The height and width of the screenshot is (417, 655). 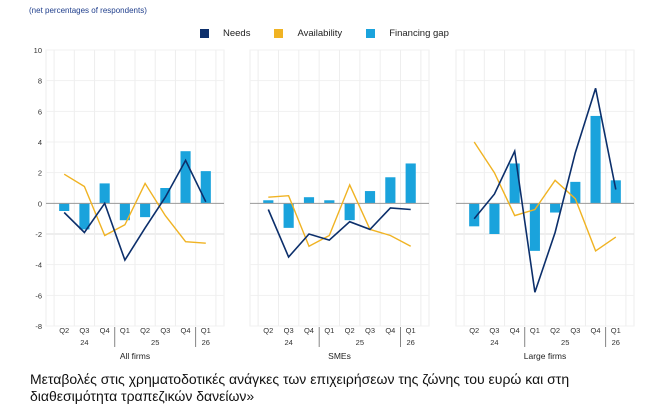 I want to click on y-tick-label: -8, so click(x=38, y=326).